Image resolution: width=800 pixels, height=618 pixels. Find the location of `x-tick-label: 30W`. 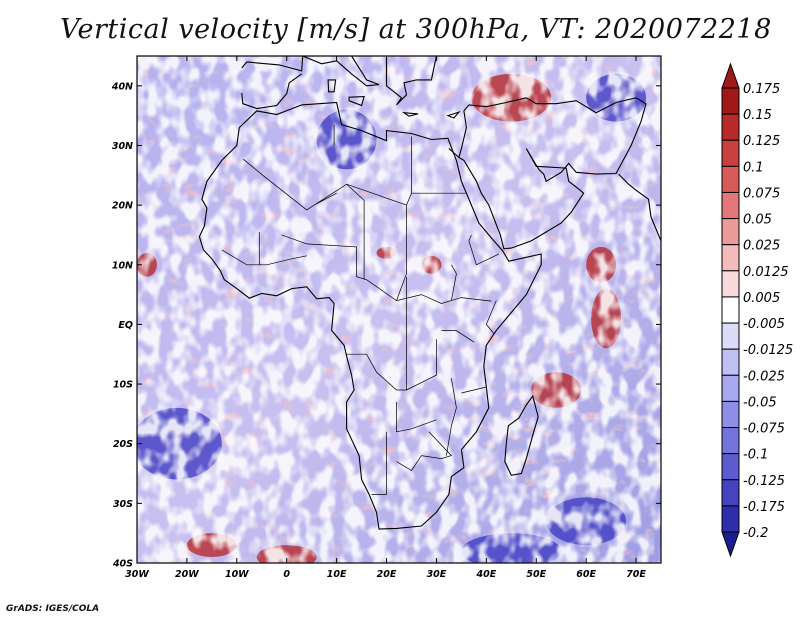

x-tick-label: 30W is located at coordinates (137, 574).